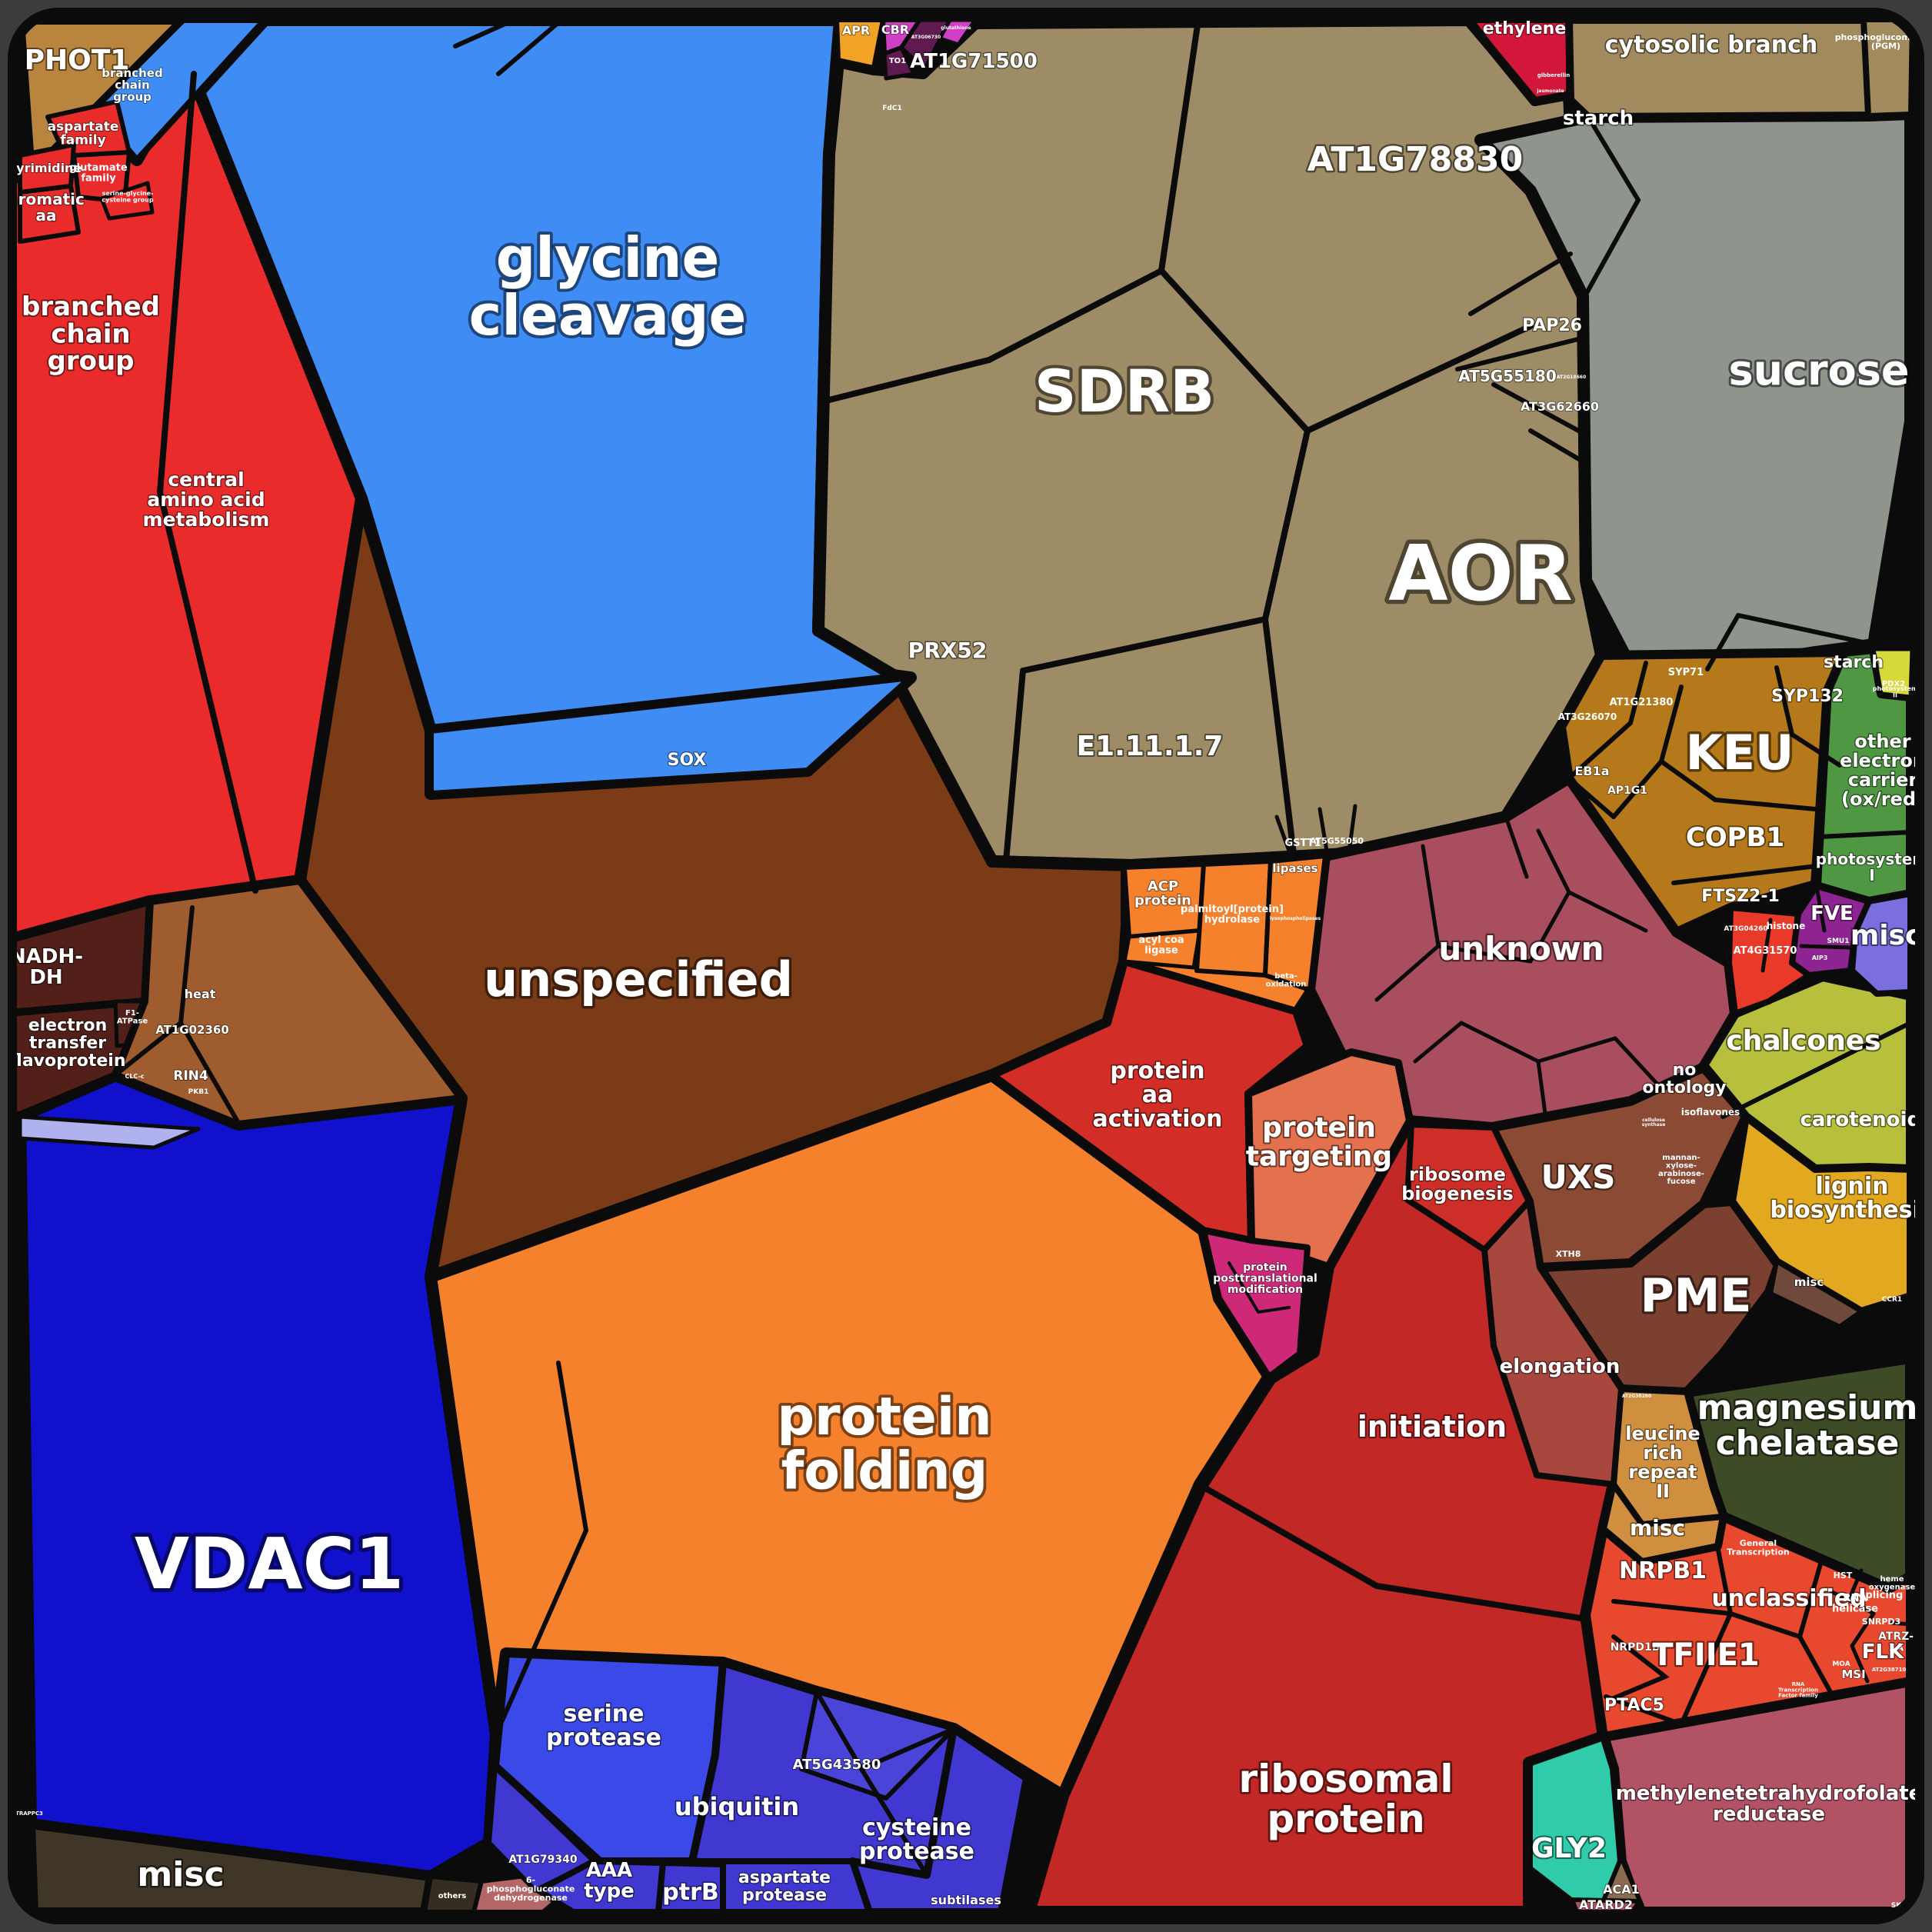 The height and width of the screenshot is (1932, 1932). What do you see at coordinates (1606, 1905) in the screenshot?
I see `atard2` at bounding box center [1606, 1905].